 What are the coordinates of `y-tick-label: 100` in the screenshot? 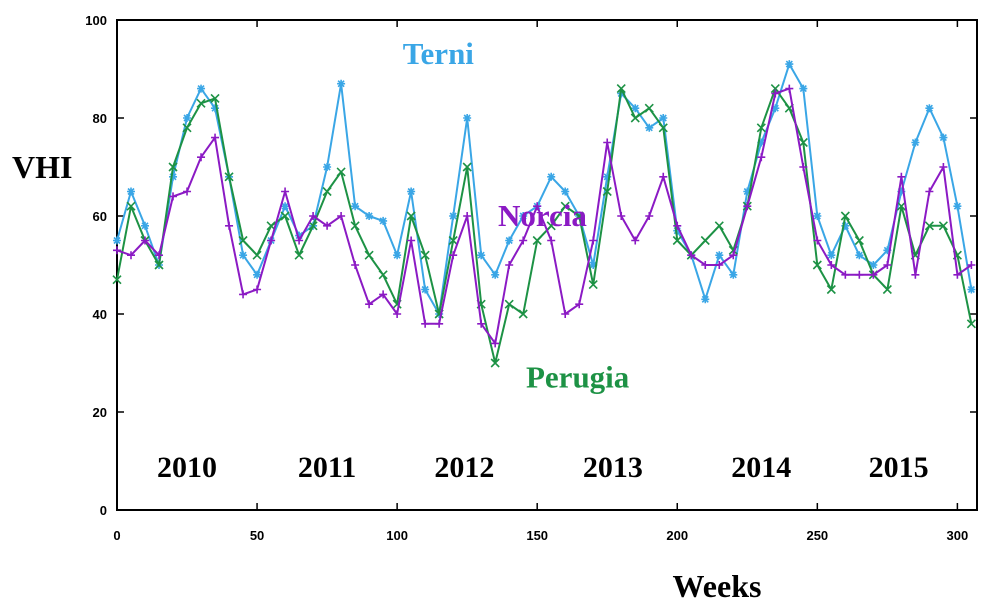 It's located at (96, 20).